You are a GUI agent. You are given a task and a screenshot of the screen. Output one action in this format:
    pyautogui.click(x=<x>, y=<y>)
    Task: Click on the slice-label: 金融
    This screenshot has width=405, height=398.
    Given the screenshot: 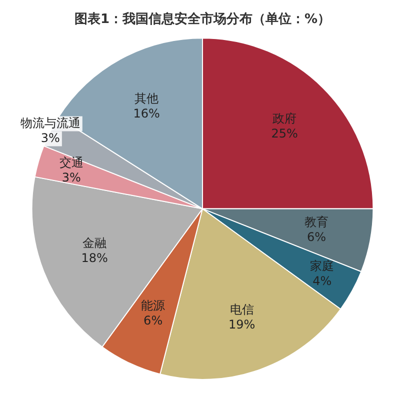 What is the action you would take?
    pyautogui.click(x=94, y=243)
    